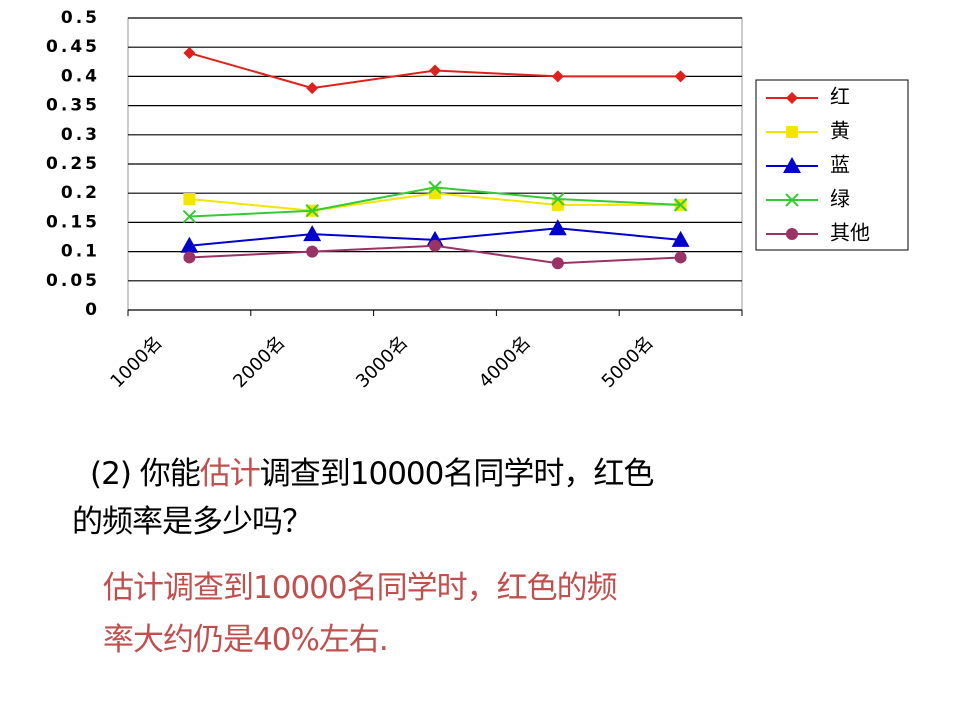  I want to click on y-tick-label: 0.4, so click(80, 76).